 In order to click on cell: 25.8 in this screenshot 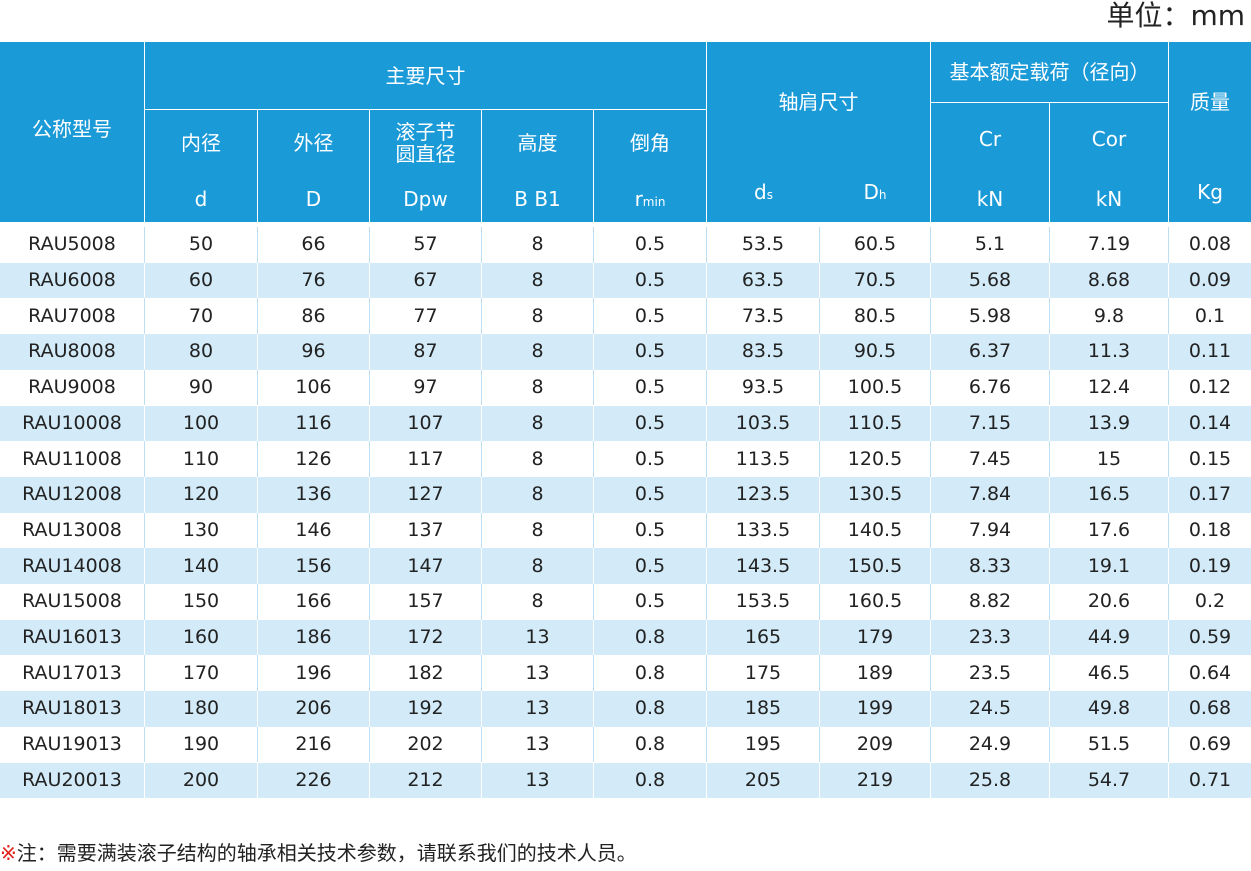, I will do `click(990, 780)`.